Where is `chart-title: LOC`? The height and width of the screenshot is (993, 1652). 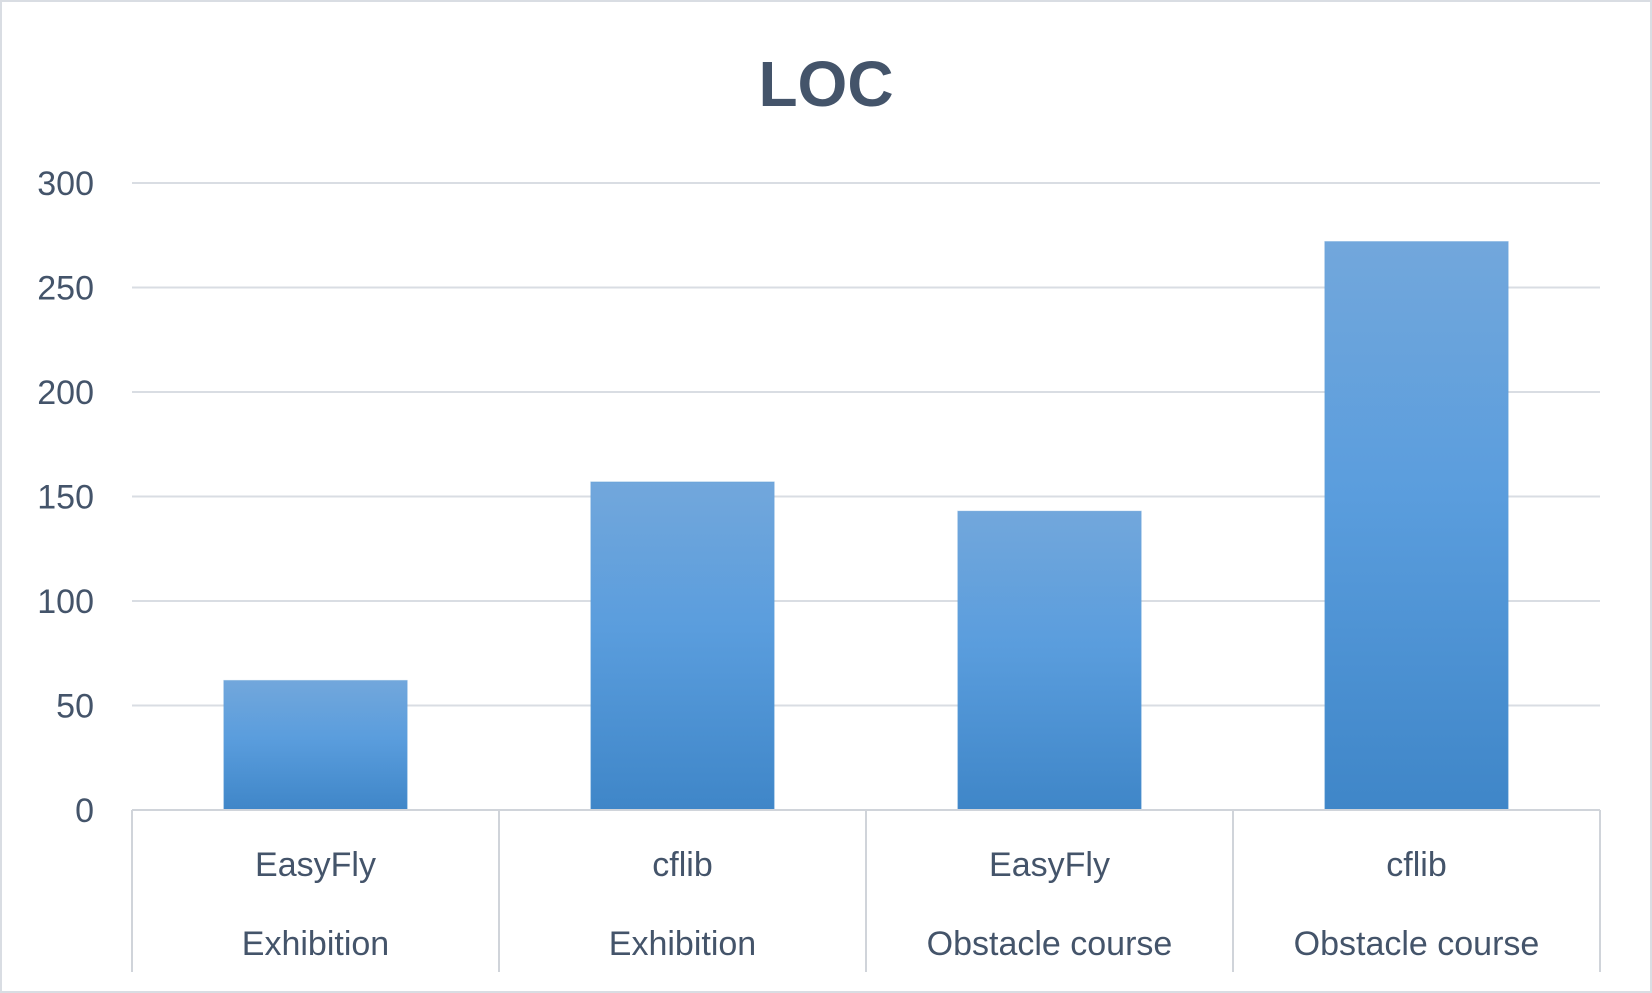 chart-title: LOC is located at coordinates (825, 84).